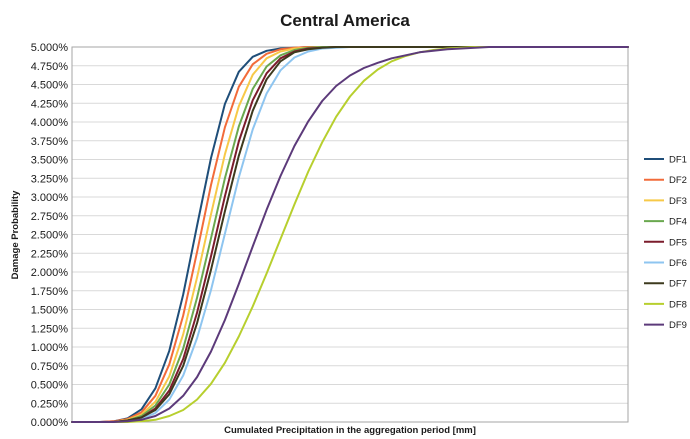  I want to click on y-tick-label-2: 0.500%, so click(50, 386).